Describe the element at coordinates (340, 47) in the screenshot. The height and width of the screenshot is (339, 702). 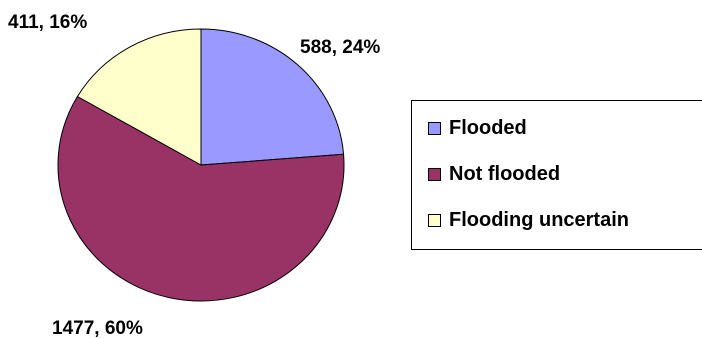
I see `data-label-flooded: 588, 24%` at that location.